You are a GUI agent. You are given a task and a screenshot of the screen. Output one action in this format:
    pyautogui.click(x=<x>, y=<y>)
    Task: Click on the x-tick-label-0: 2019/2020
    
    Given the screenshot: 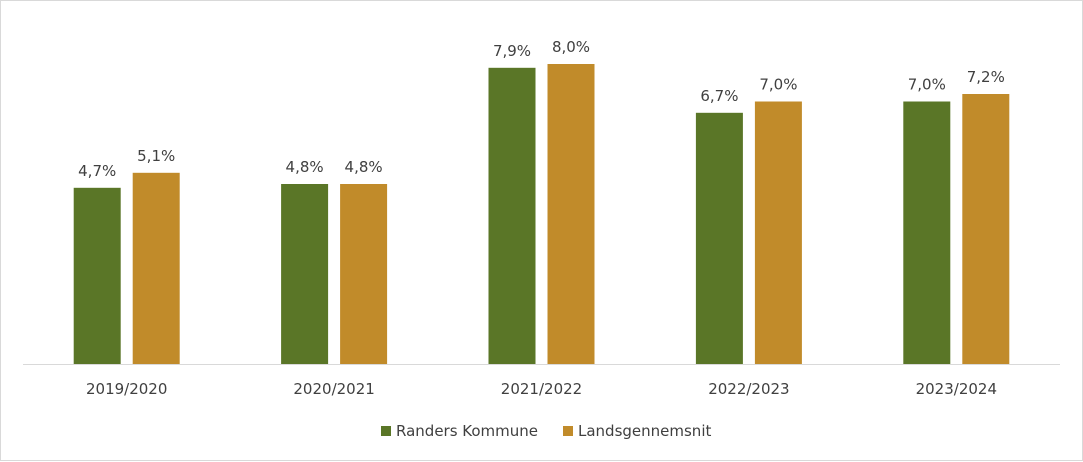 What is the action you would take?
    pyautogui.click(x=126, y=389)
    